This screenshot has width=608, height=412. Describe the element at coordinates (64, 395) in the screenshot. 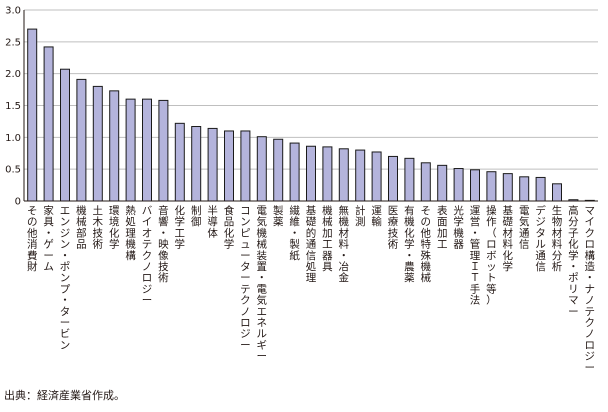

I see `source-note: 出典：経済産業省作成。` at that location.